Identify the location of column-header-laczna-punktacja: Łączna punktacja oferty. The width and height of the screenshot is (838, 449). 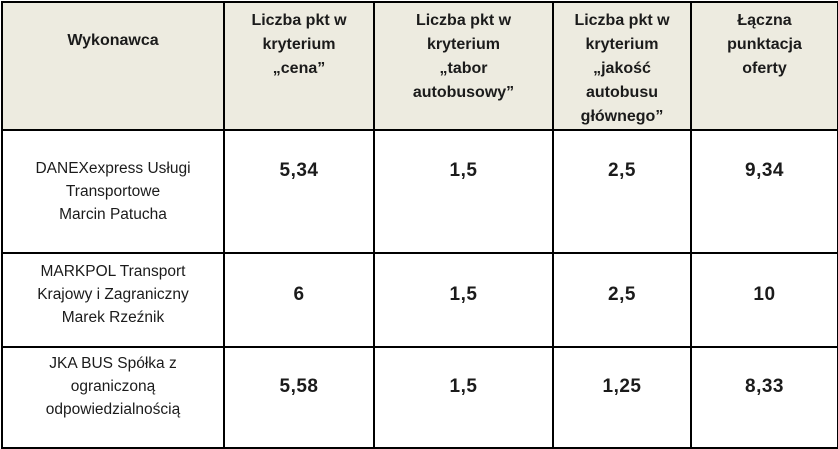
(764, 66).